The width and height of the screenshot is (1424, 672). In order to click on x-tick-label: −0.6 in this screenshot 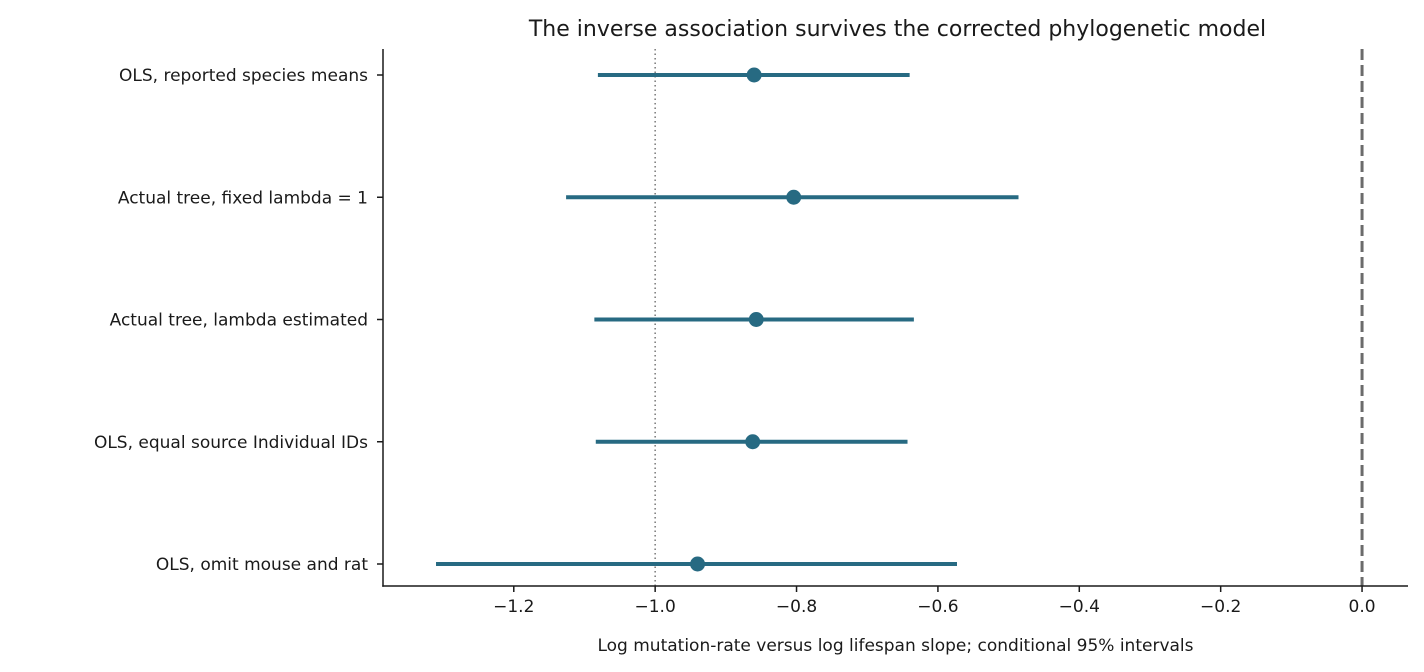, I will do `click(937, 607)`.